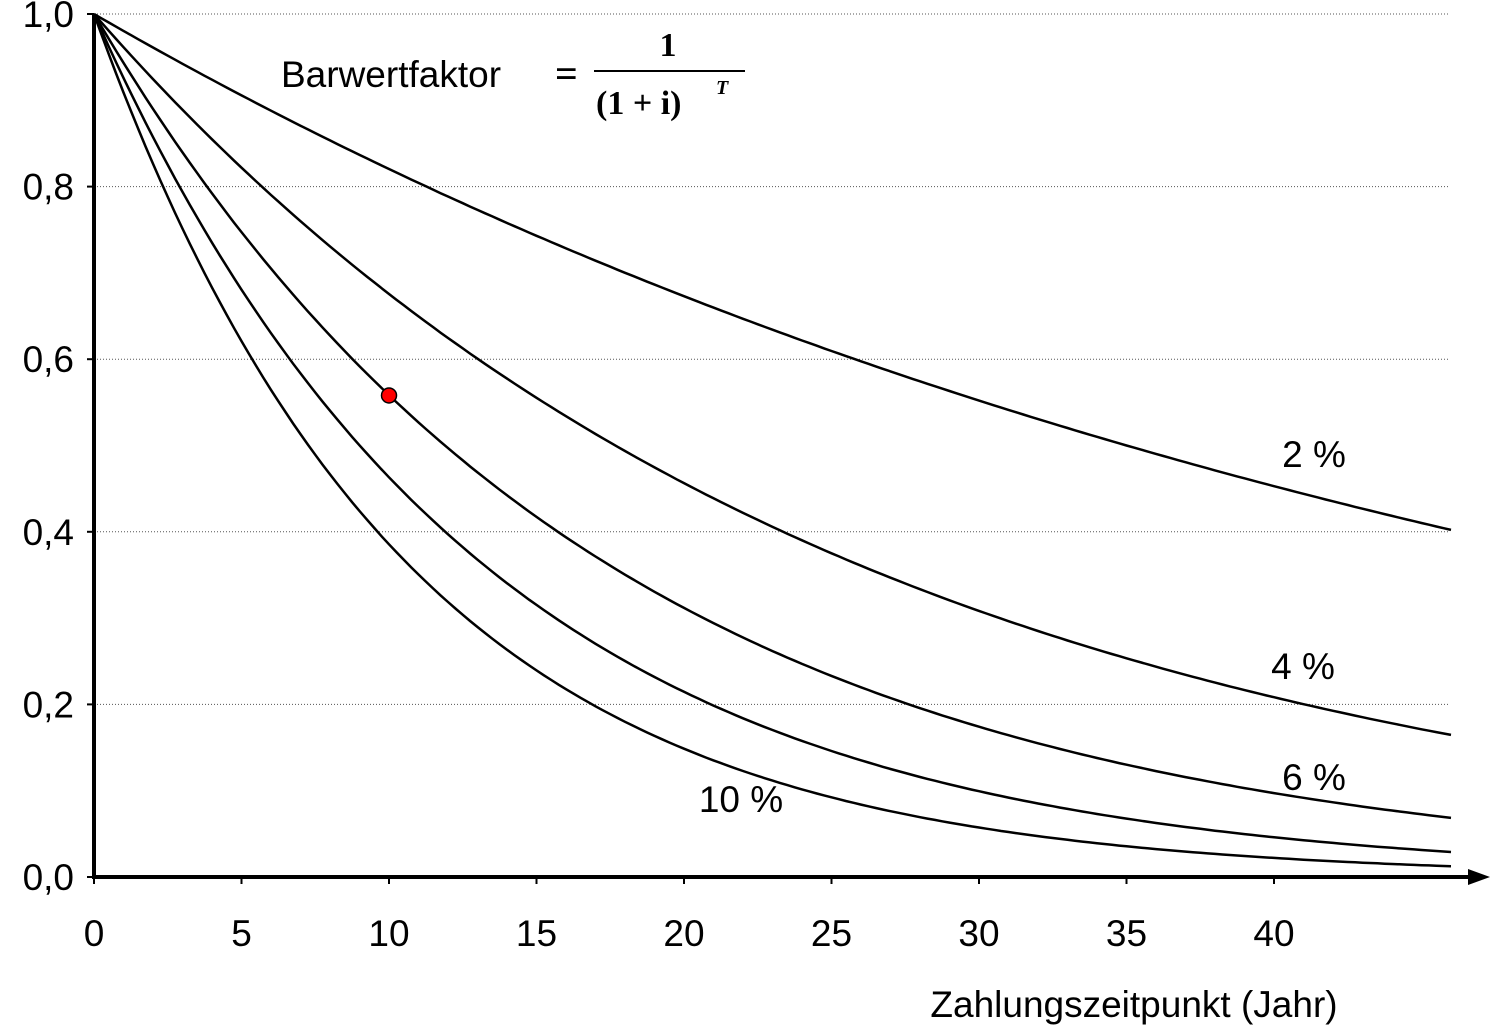 This screenshot has height=1027, width=1498. I want to click on formula-exponent: T, so click(722, 88).